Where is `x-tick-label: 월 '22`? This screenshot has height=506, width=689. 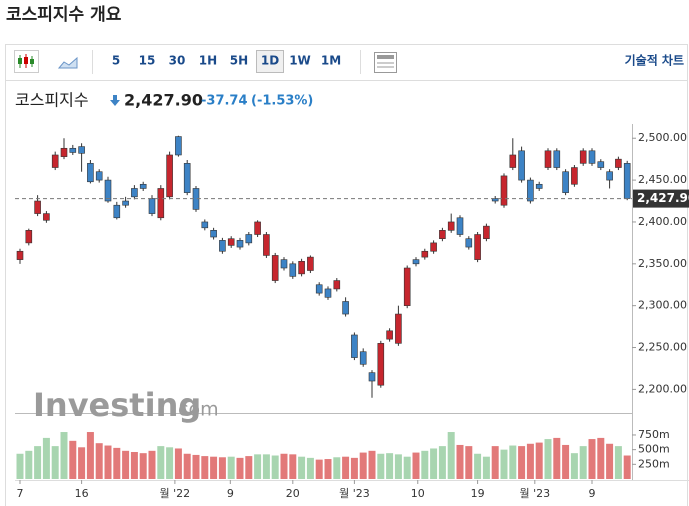
x-tick-label: 월 '22 is located at coordinates (175, 493).